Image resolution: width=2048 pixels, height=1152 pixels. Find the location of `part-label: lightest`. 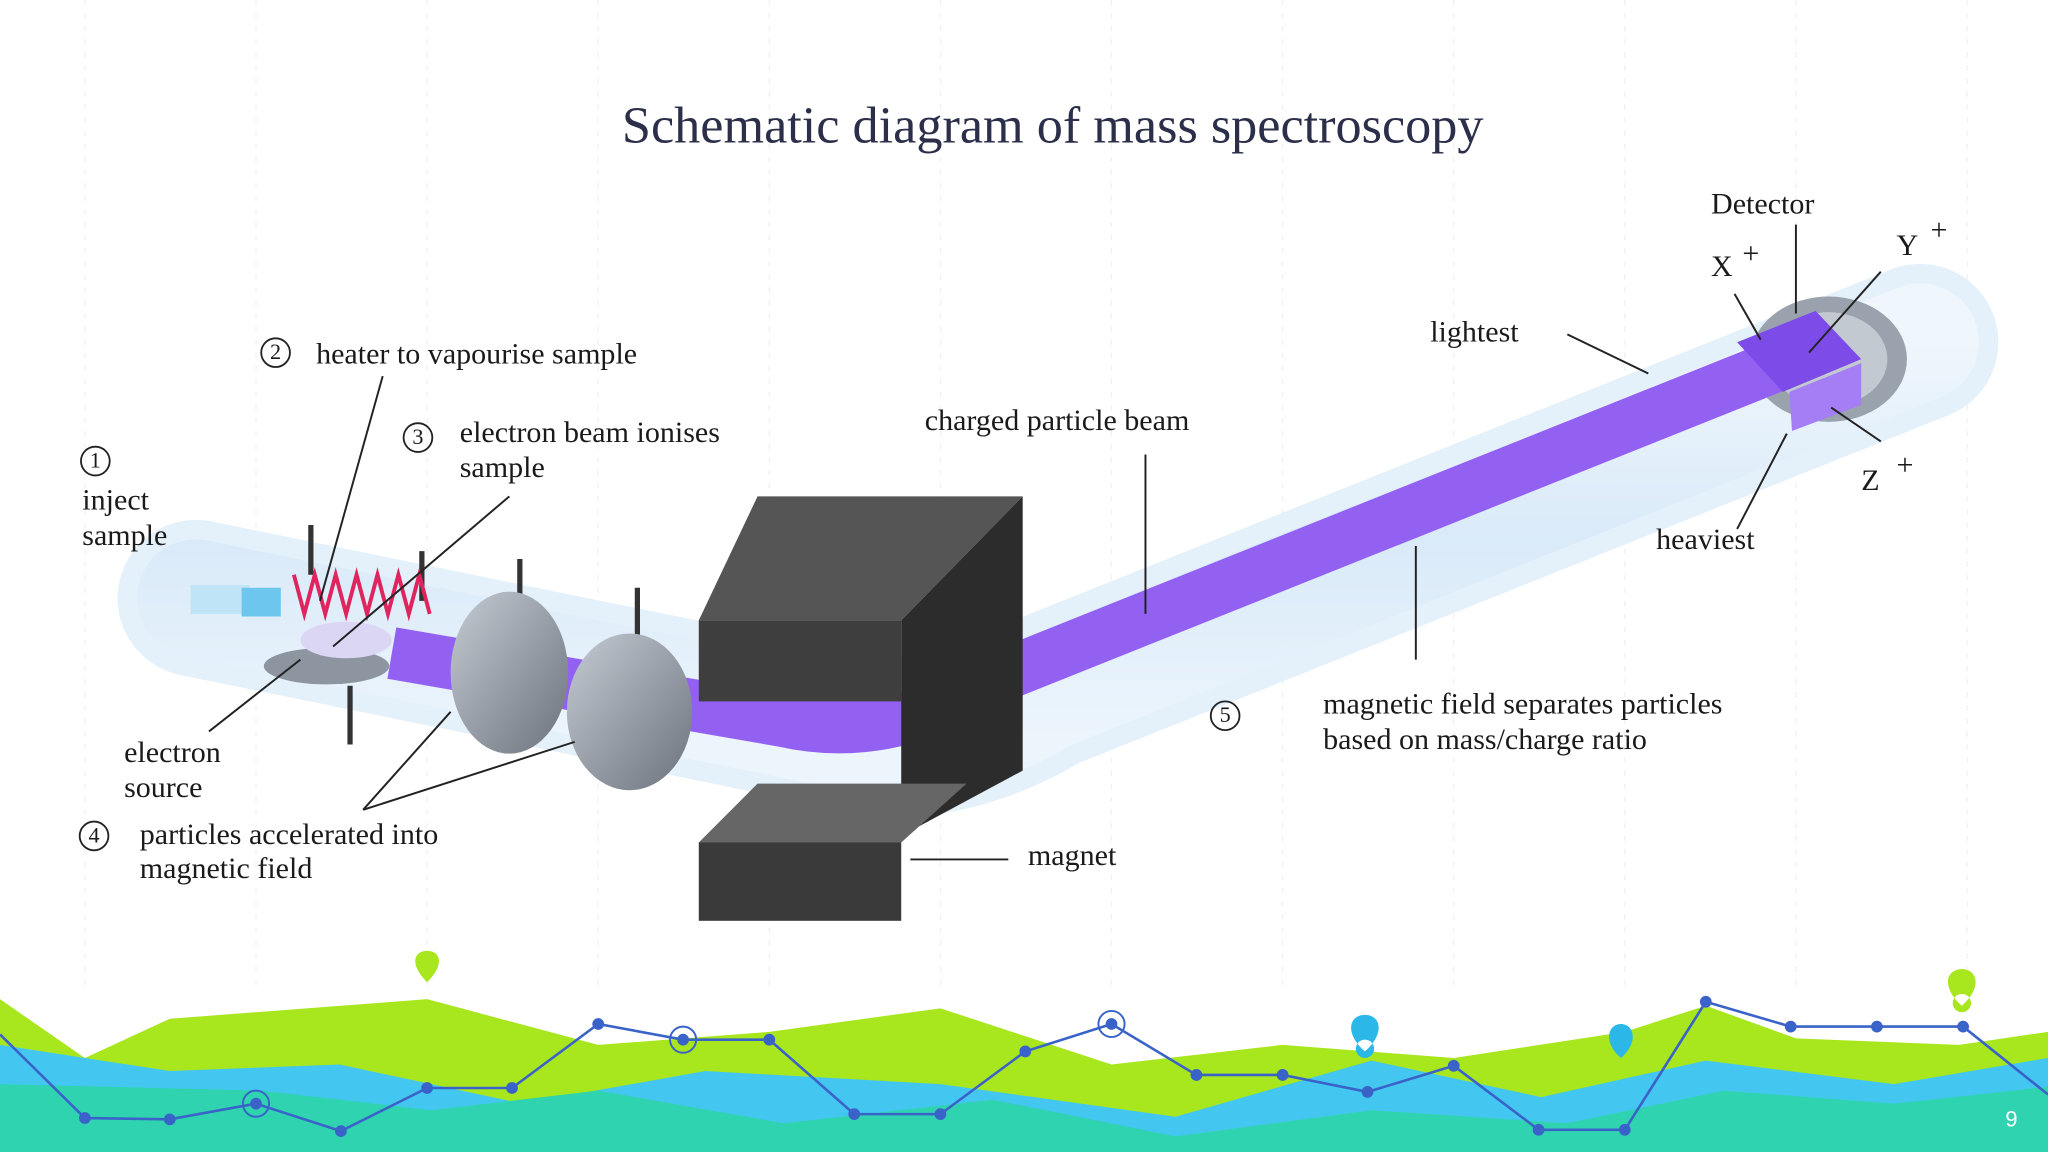

part-label: lightest is located at coordinates (1474, 331).